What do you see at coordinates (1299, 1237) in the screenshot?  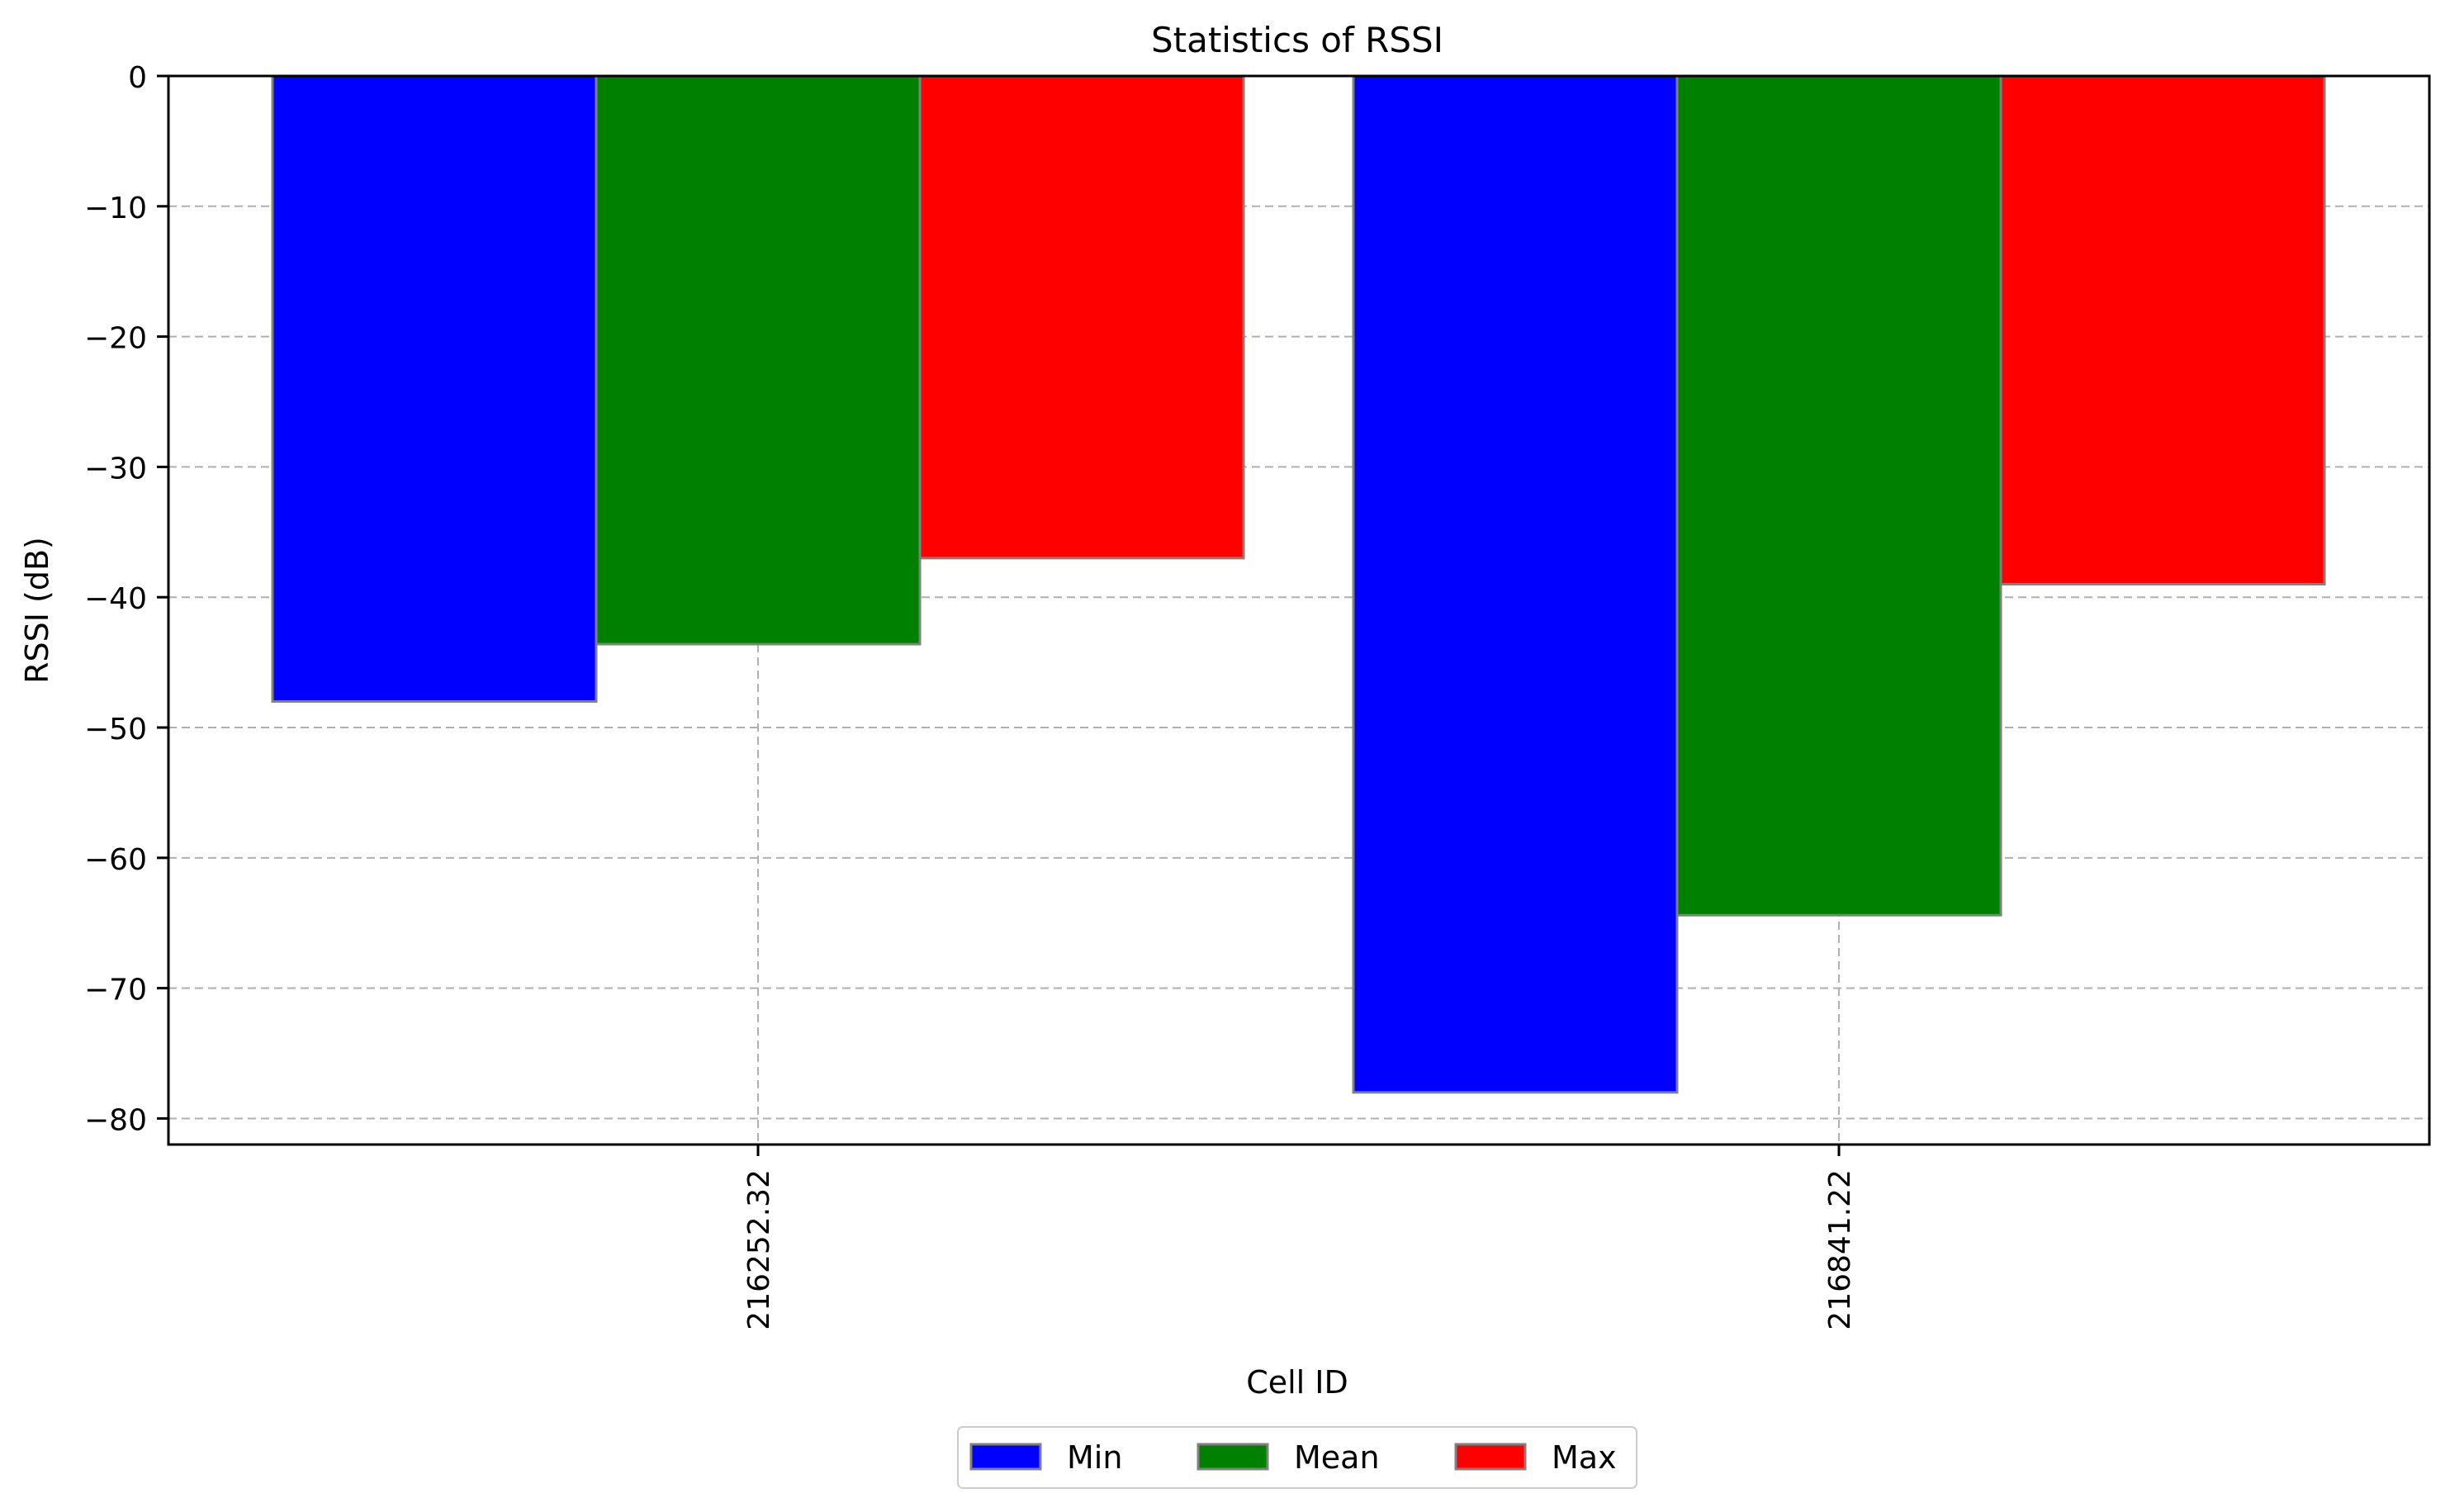 I see `x-axis: 216252.32 216841.22` at bounding box center [1299, 1237].